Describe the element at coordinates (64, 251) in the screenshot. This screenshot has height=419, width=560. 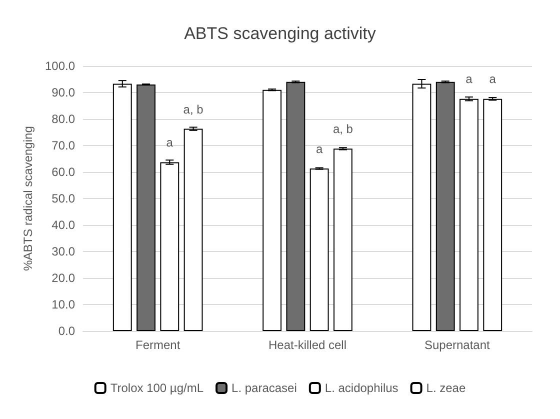
I see `y-tick-label: 30.0` at that location.